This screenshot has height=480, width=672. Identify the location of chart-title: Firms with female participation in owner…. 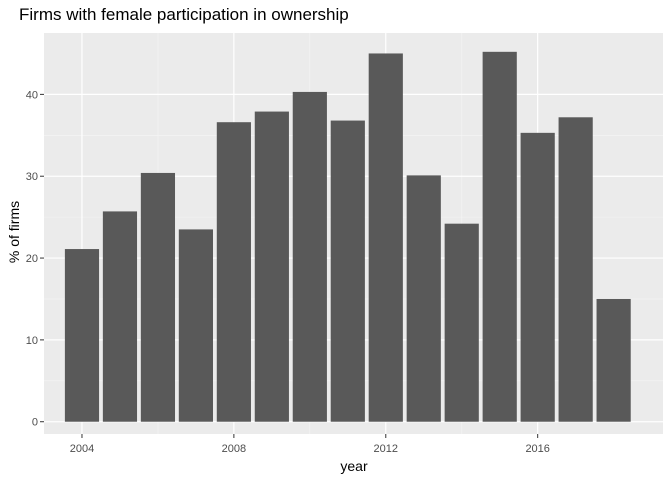
(184, 14).